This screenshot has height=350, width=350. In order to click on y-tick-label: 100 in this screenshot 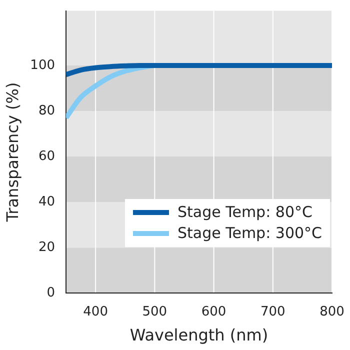, I will do `click(43, 65)`.